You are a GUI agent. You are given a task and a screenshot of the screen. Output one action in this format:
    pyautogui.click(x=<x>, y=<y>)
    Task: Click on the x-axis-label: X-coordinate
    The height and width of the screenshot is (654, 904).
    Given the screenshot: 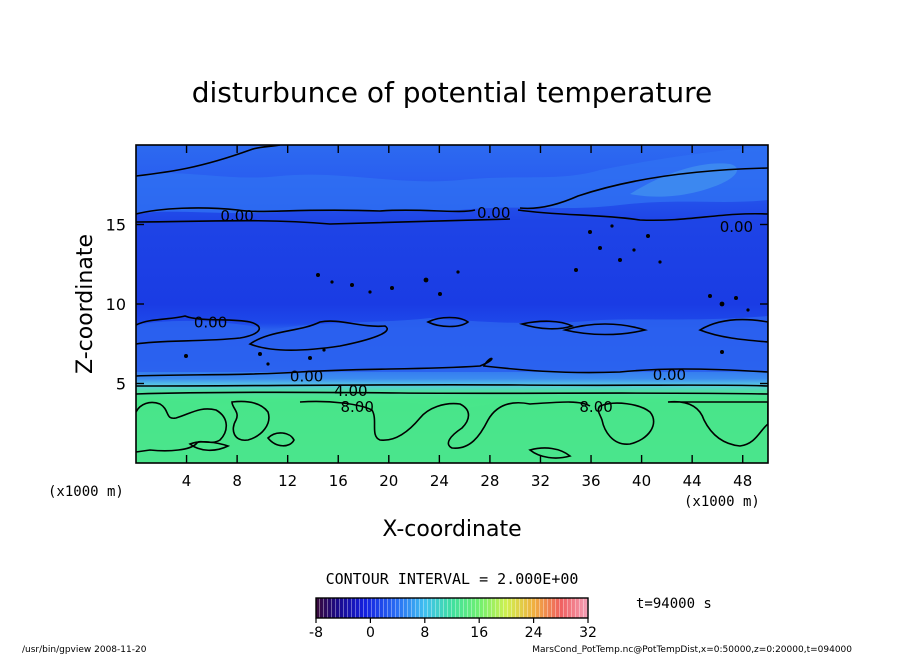 What is the action you would take?
    pyautogui.click(x=451, y=529)
    